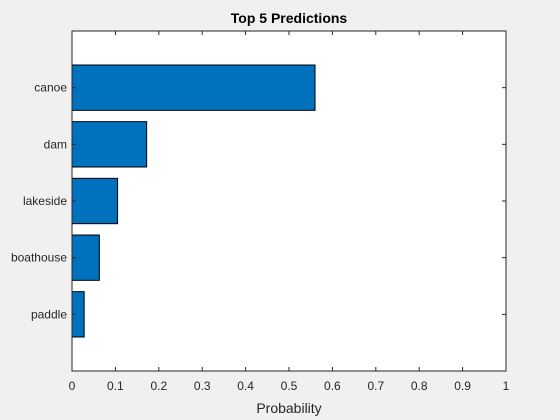  Describe the element at coordinates (202, 386) in the screenshot. I see `x-tick-label-3: 0.3` at that location.